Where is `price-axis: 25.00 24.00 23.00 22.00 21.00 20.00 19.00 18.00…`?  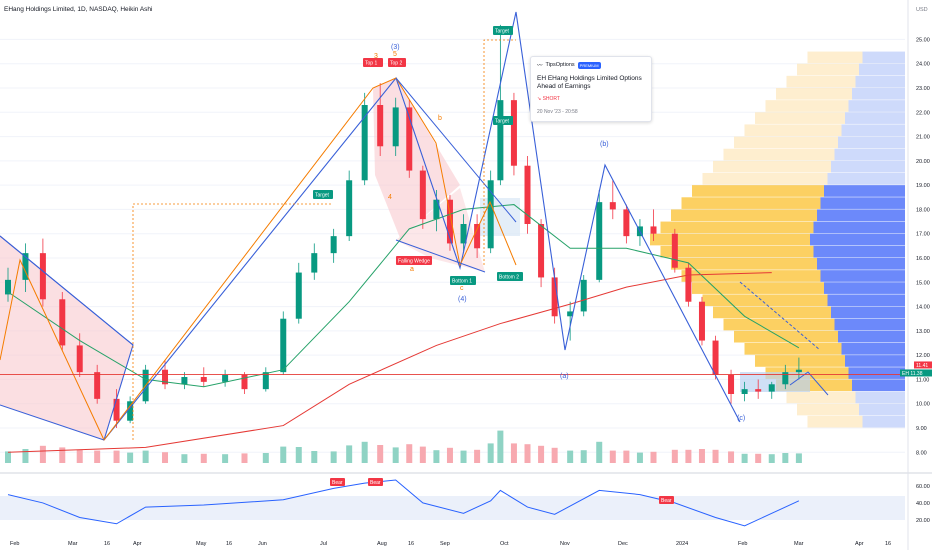 price-axis: 25.00 24.00 23.00 22.00 21.00 20.00 19.00 18.00… is located at coordinates (916, 275).